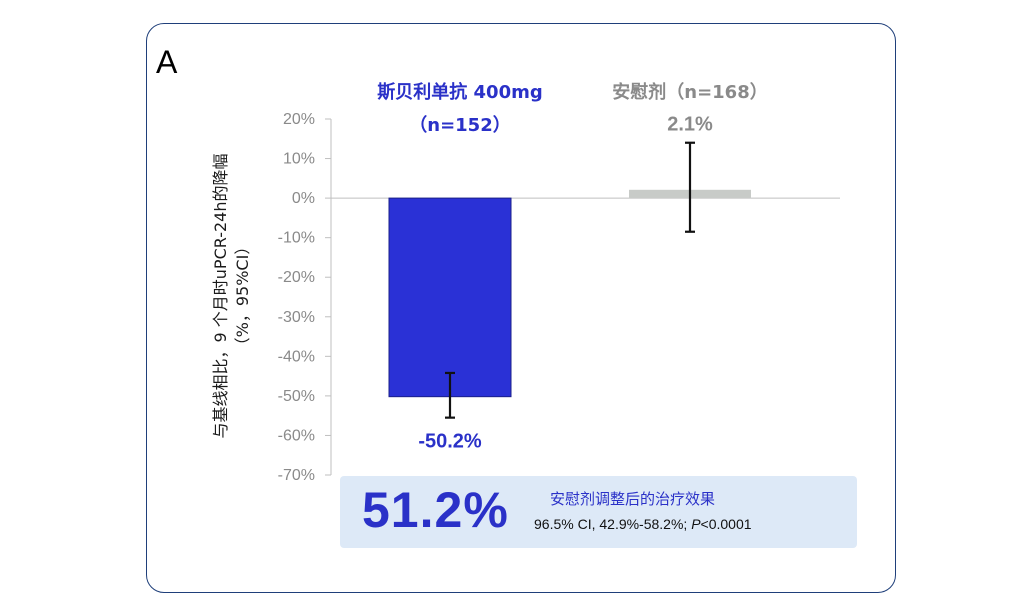  I want to click on panel-label: A, so click(167, 62).